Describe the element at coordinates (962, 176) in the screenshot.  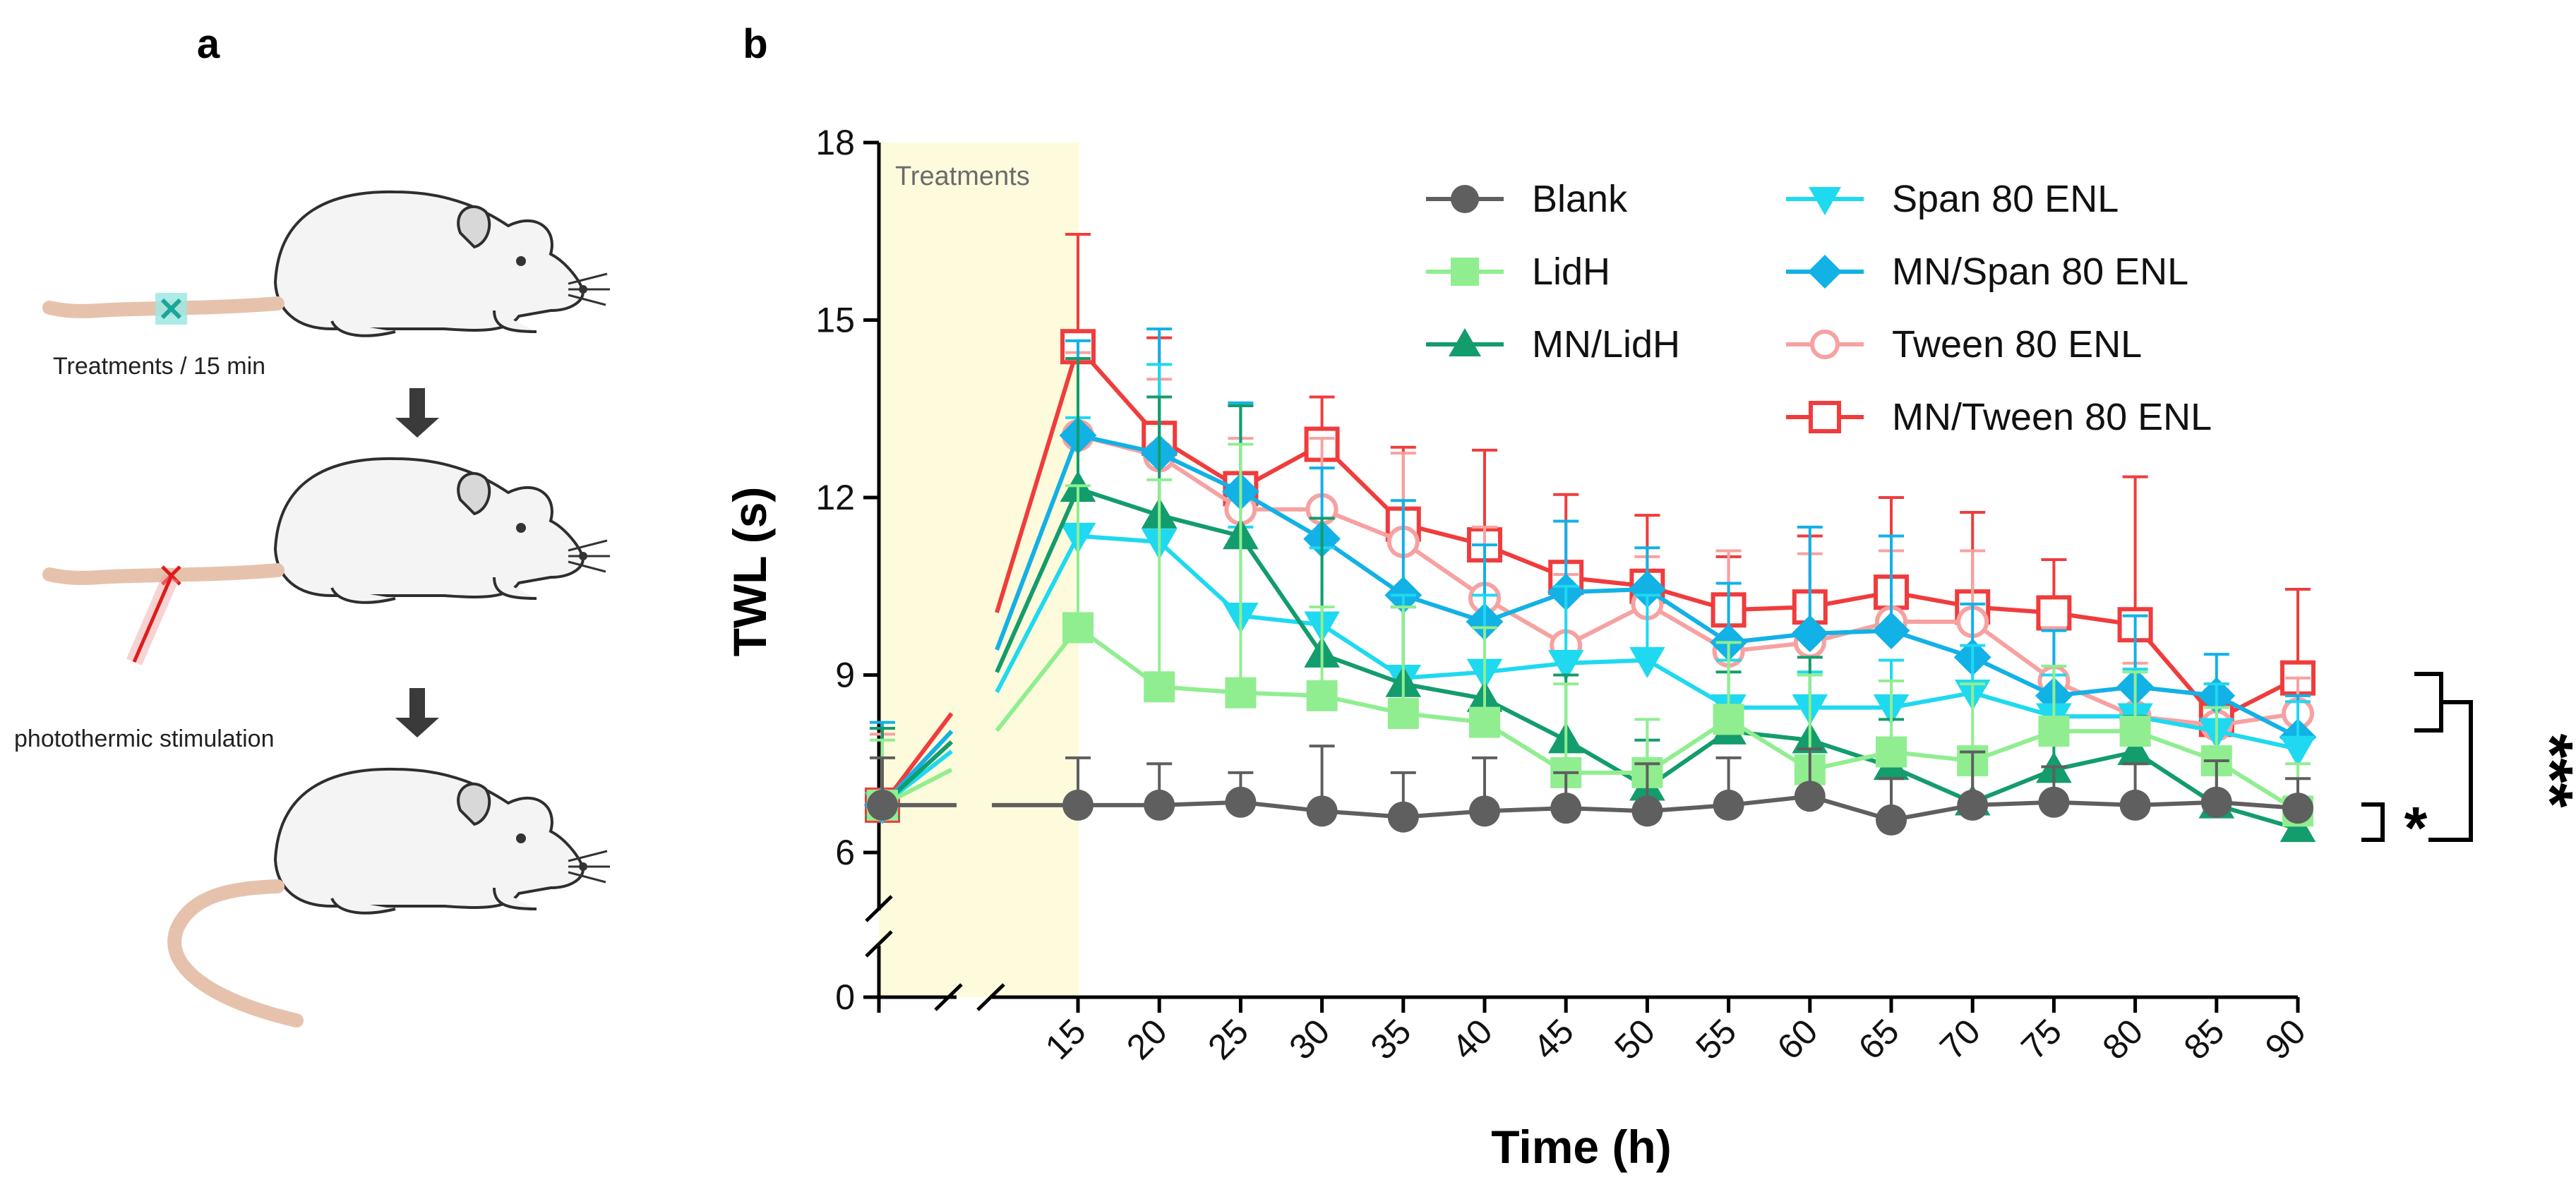
I see `treatment-band-label: Treatments` at that location.